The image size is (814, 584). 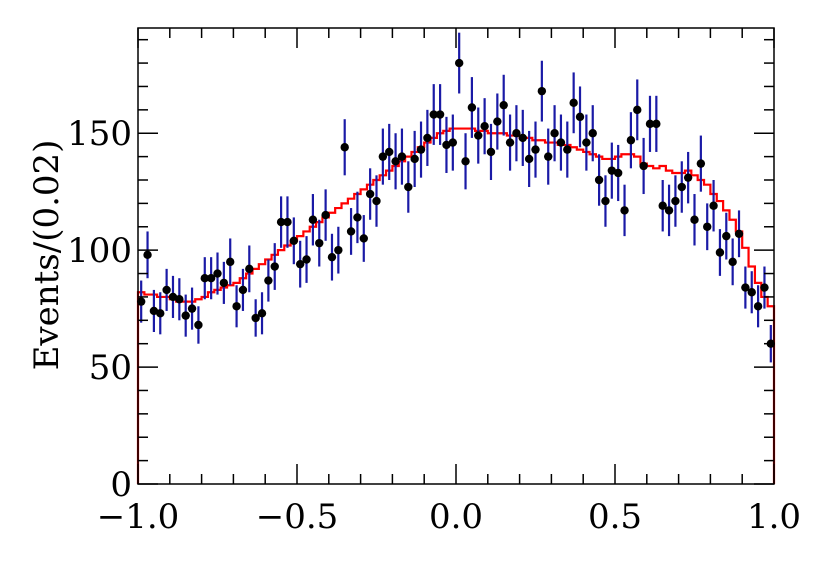 What do you see at coordinates (456, 517) in the screenshot?
I see `x-tick-label: 0.0` at bounding box center [456, 517].